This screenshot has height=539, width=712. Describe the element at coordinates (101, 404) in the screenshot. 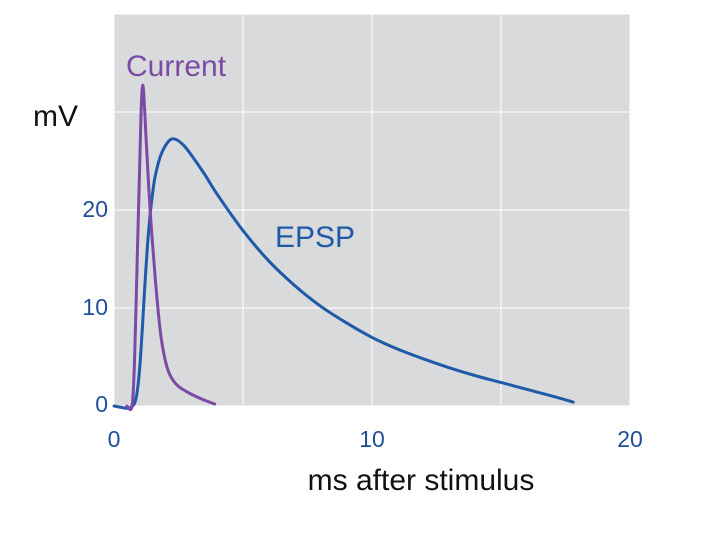

I see `y-tick-label: 0` at that location.